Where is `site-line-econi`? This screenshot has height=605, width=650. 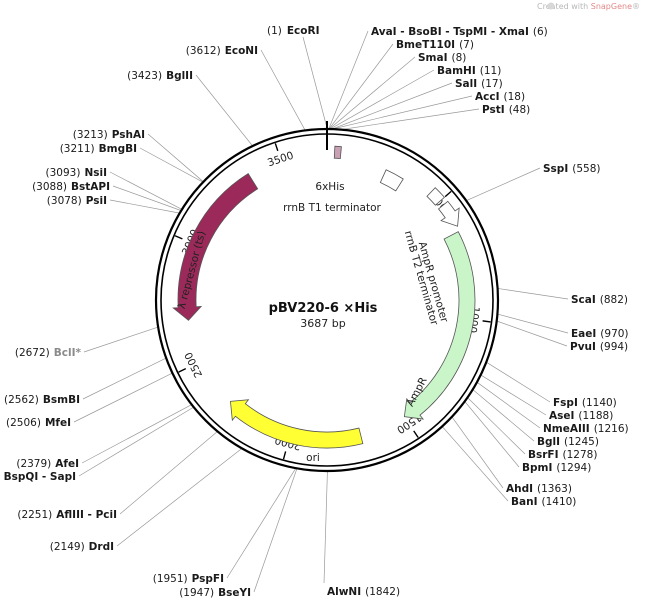
site-line-econi is located at coordinates (283, 90).